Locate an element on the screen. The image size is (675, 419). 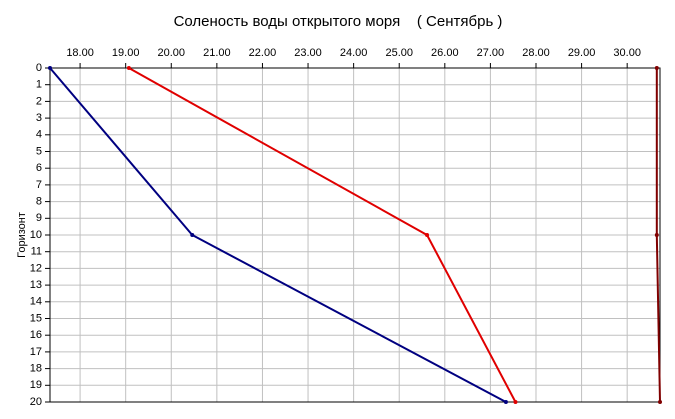
x-tick-label: 18.00 is located at coordinates (80, 53).